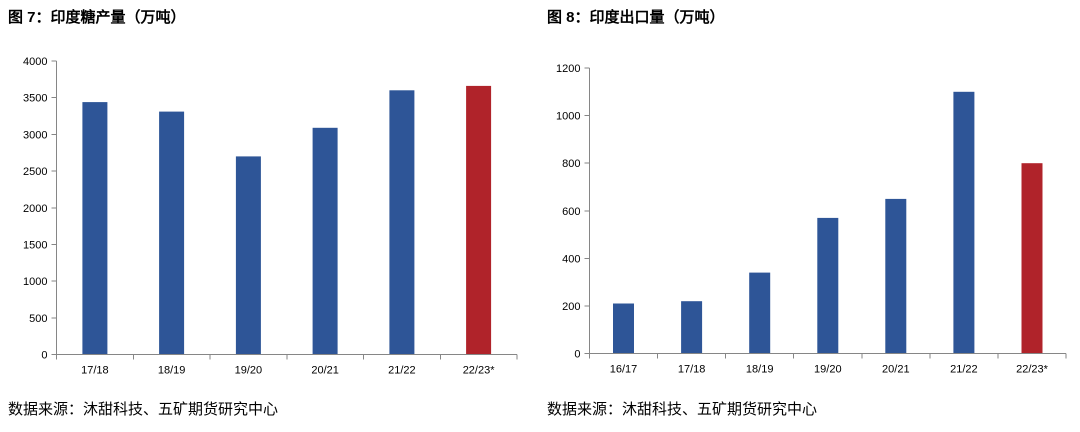 This screenshot has width=1080, height=432. Describe the element at coordinates (568, 69) in the screenshot. I see `y-tick-label: 1200` at that location.